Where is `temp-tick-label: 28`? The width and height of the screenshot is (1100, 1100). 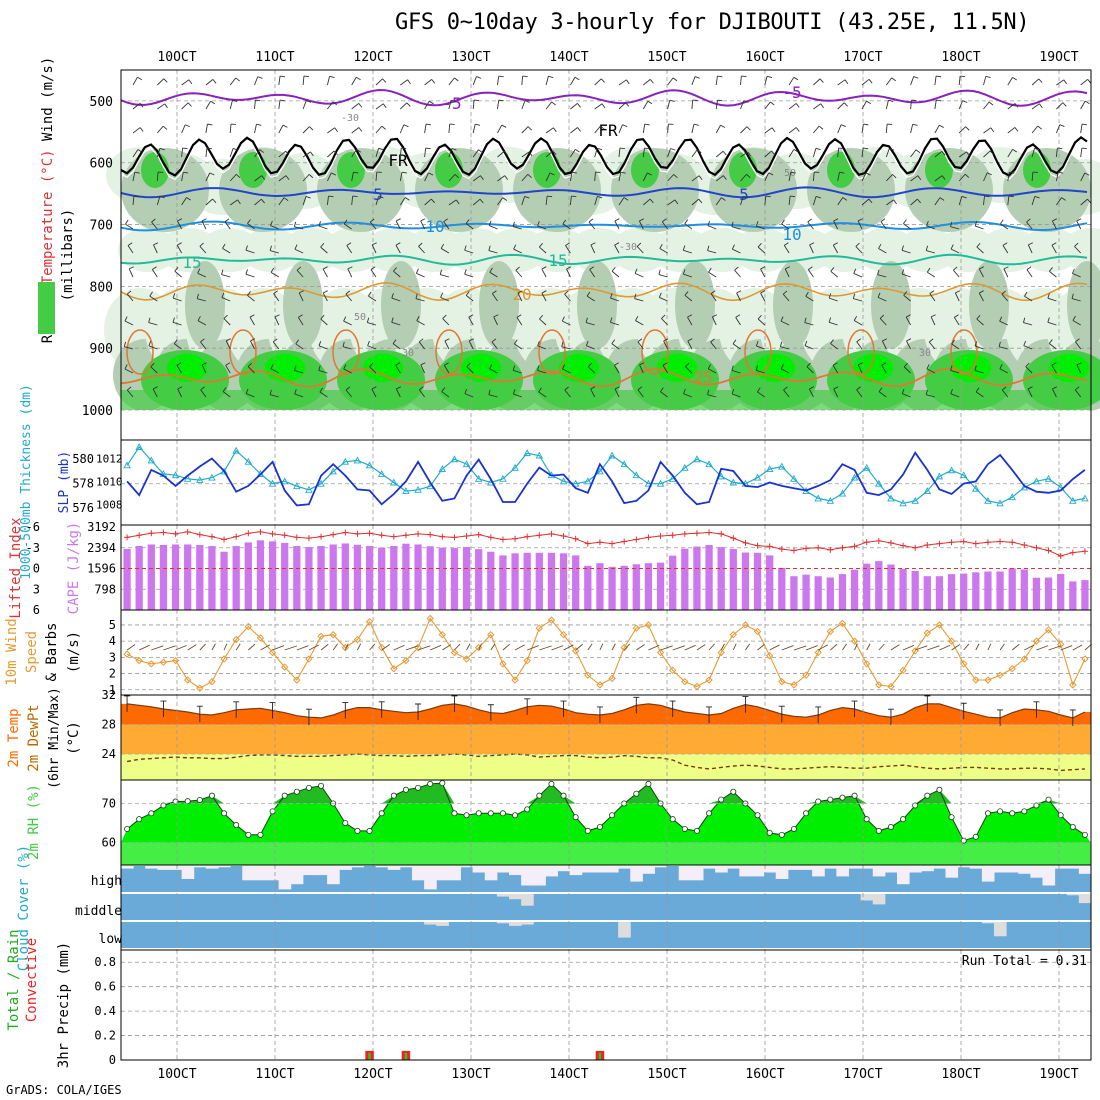 temp-tick-label: 28 is located at coordinates (109, 725).